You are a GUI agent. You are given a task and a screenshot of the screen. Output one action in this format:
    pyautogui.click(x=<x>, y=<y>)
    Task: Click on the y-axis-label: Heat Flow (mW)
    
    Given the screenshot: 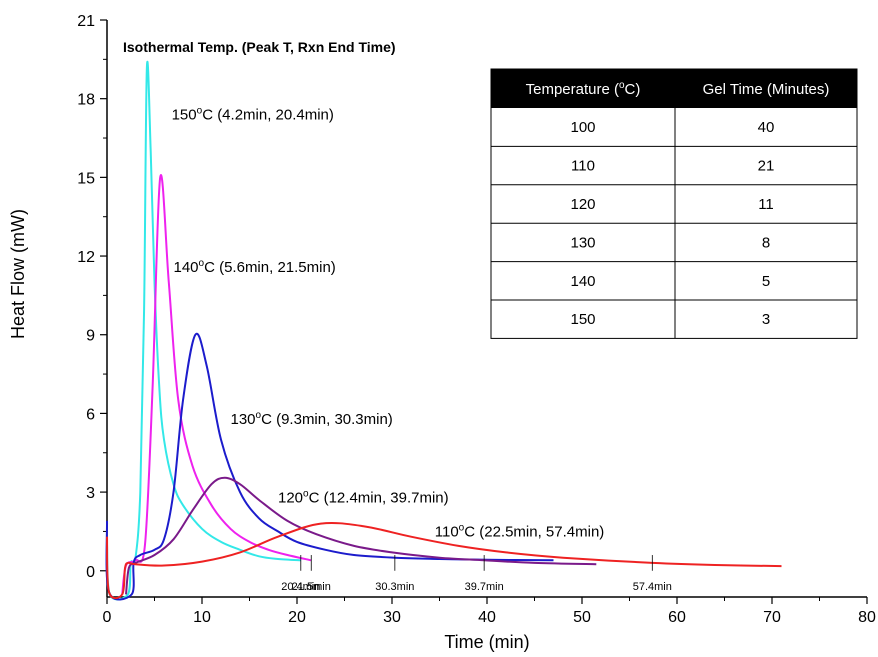 What is the action you would take?
    pyautogui.click(x=18, y=274)
    